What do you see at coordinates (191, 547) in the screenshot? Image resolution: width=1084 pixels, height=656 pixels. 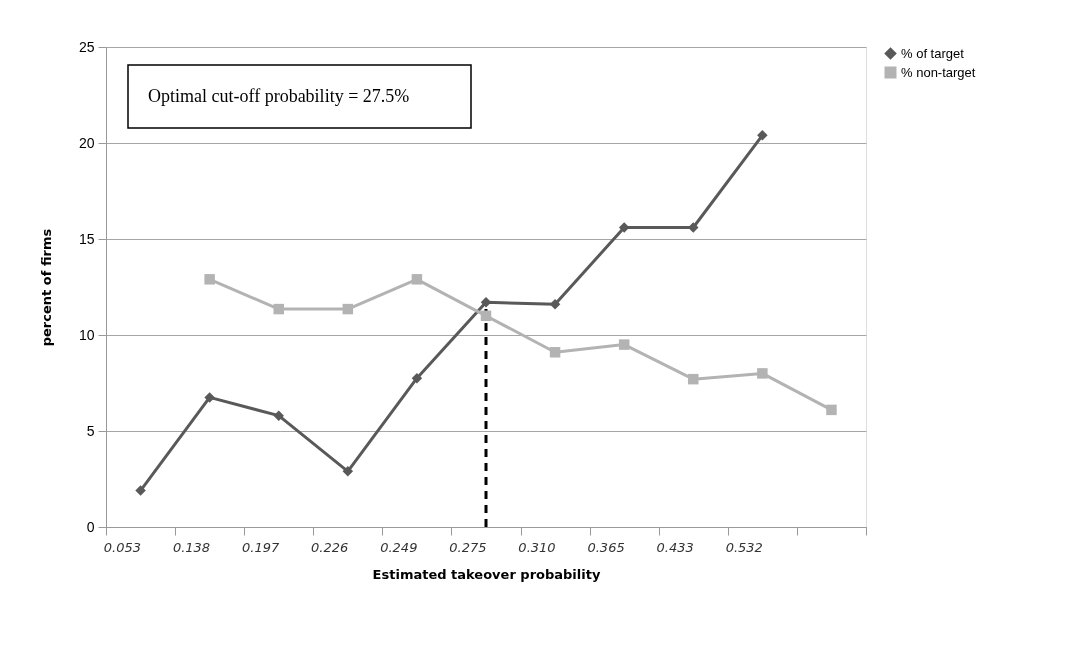 I see `x-tick-label: 0.138` at bounding box center [191, 547].